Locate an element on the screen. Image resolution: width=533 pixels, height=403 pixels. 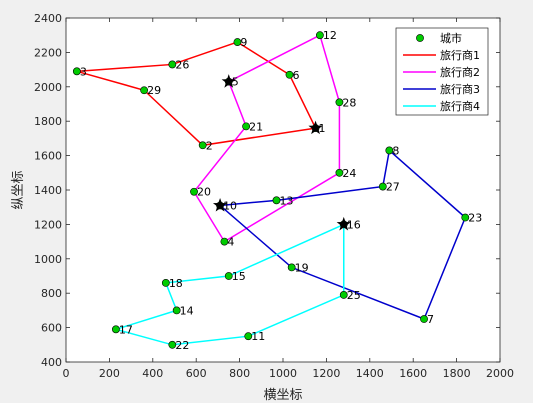
x-tick-label: 600 is located at coordinates (196, 373).